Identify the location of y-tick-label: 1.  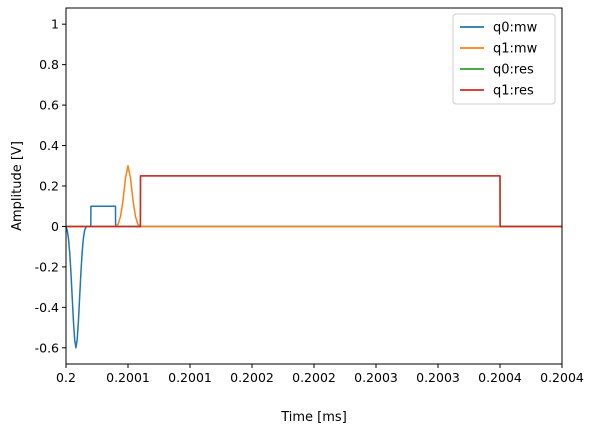
(55, 24).